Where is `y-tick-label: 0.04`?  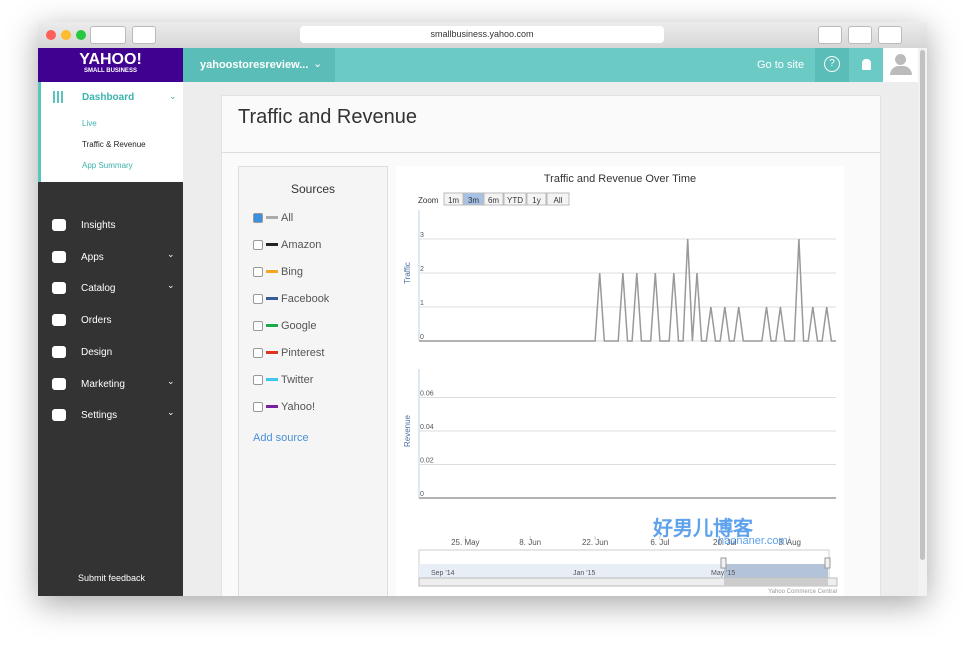 y-tick-label: 0.04 is located at coordinates (427, 427).